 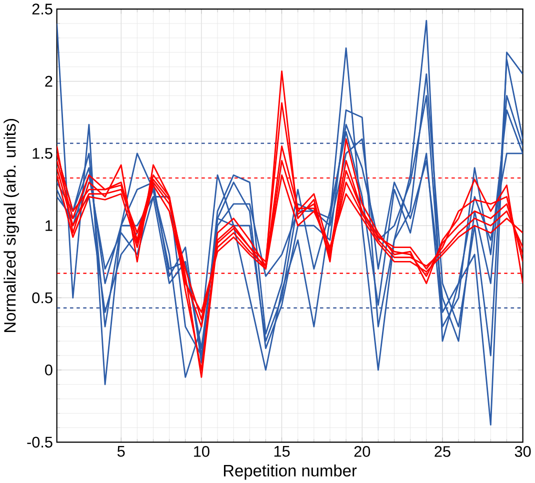 What do you see at coordinates (48, 370) in the screenshot?
I see `y-tick-label: 0` at bounding box center [48, 370].